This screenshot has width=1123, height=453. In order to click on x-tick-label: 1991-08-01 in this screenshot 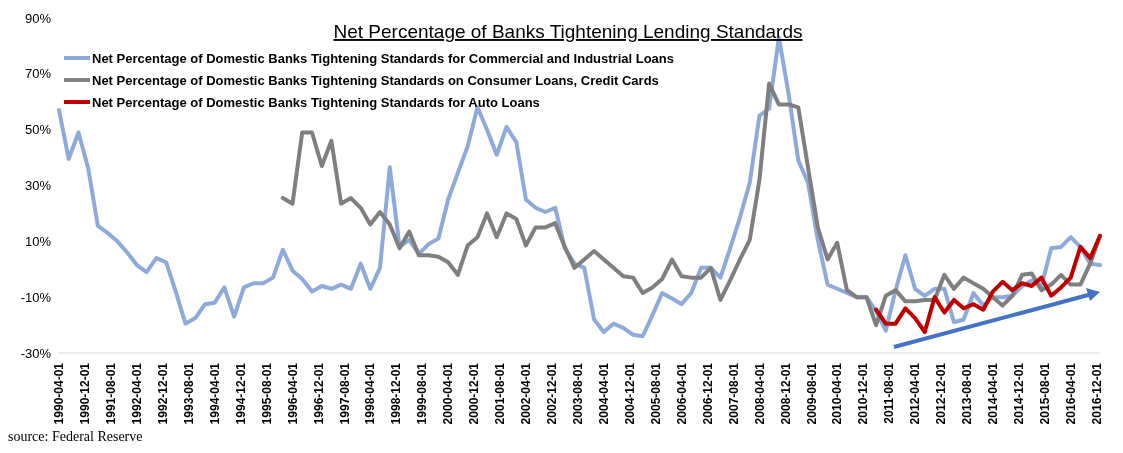, I will do `click(111, 393)`.